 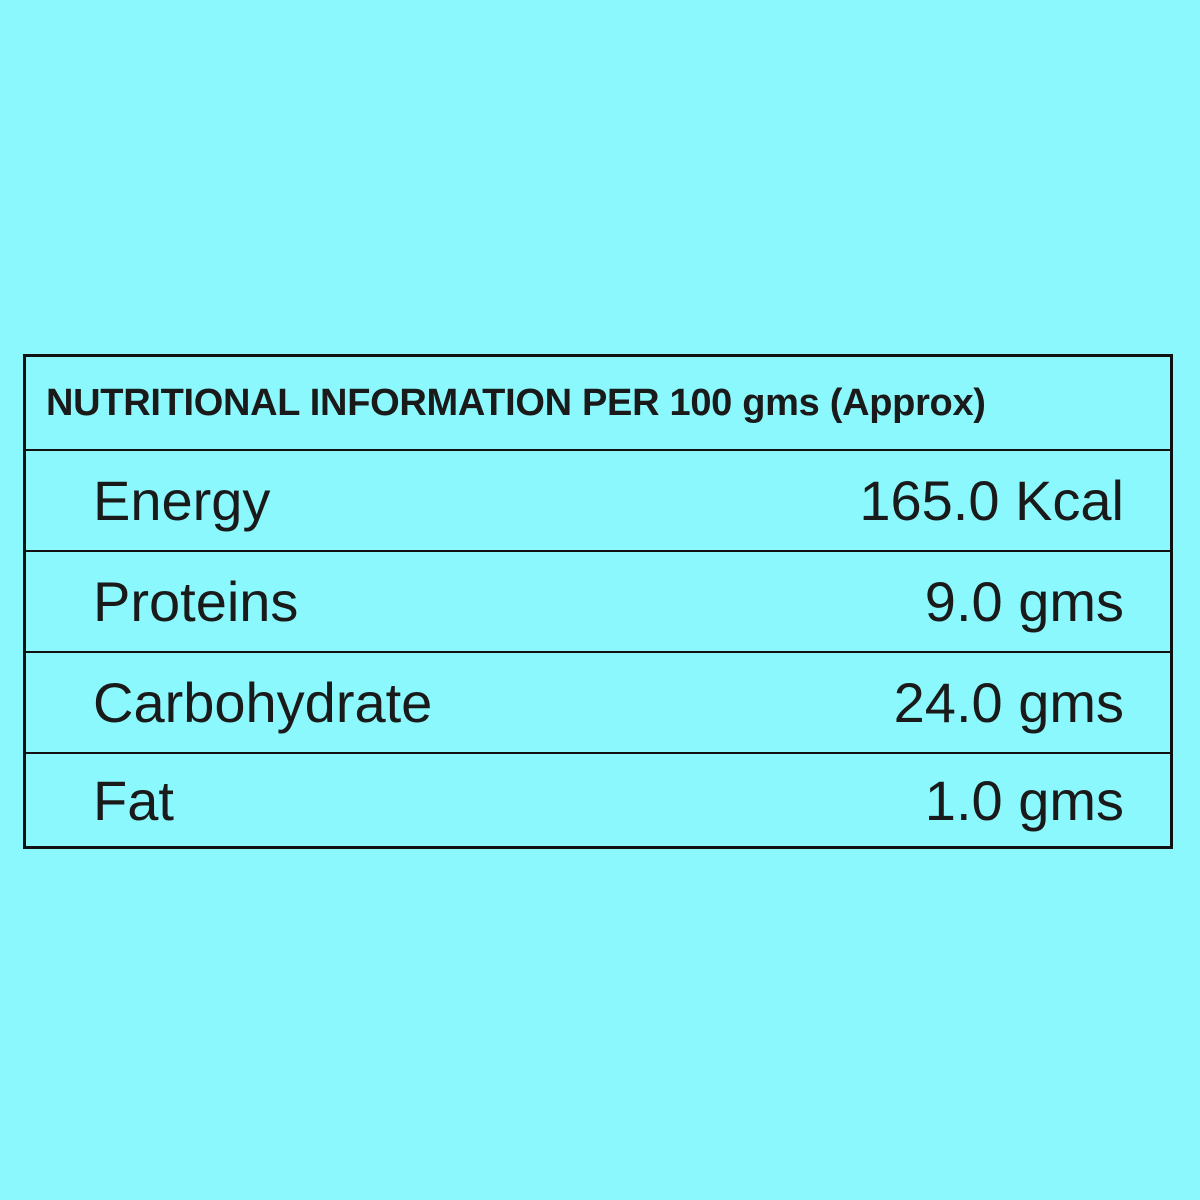 What do you see at coordinates (991, 500) in the screenshot?
I see `nutrient-amount: 165.0 Kcal` at bounding box center [991, 500].